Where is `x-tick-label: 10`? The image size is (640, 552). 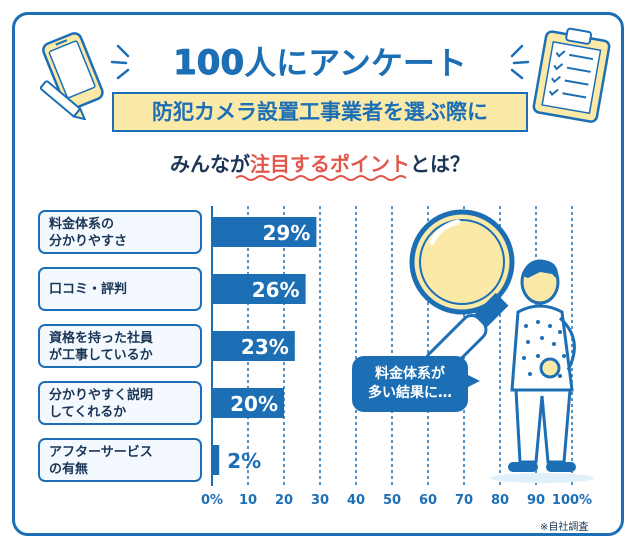
x-tick-label: 10 is located at coordinates (248, 500).